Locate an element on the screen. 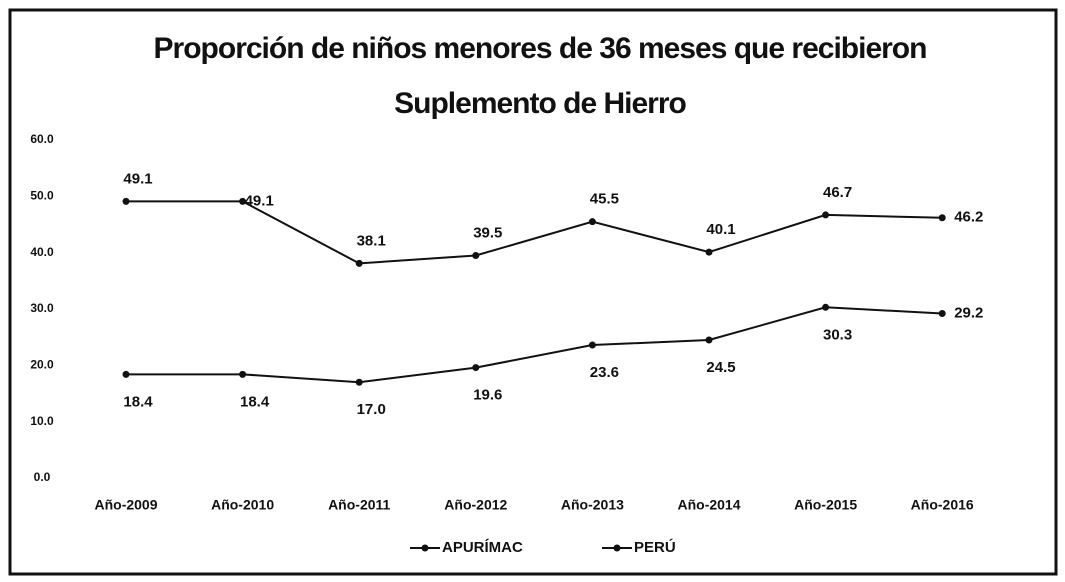 The width and height of the screenshot is (1065, 582). x-tick-label: Año-2016 is located at coordinates (942, 505).